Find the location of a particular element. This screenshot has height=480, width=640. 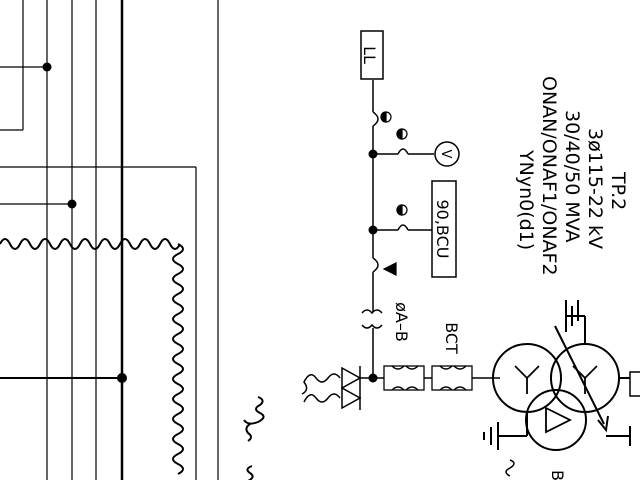

feeder-line is located at coordinates (430, 229).